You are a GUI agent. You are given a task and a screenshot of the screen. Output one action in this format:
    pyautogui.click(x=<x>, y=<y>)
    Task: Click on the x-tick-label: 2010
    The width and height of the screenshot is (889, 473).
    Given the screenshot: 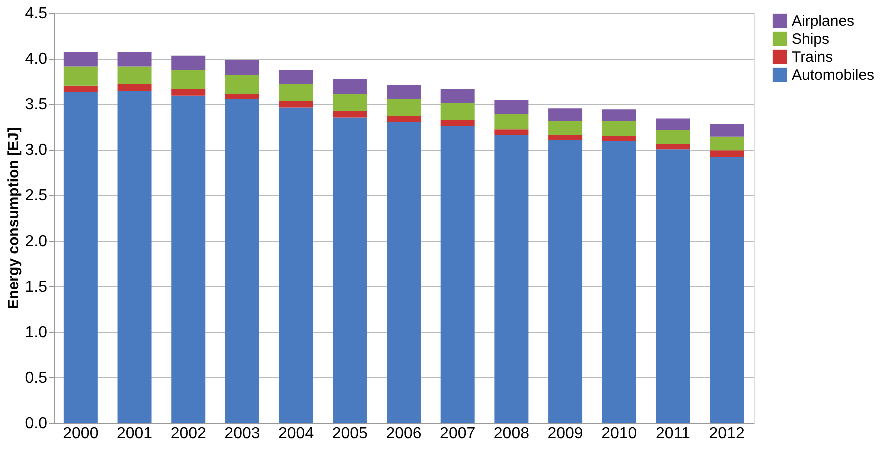 What is the action you would take?
    pyautogui.click(x=620, y=434)
    